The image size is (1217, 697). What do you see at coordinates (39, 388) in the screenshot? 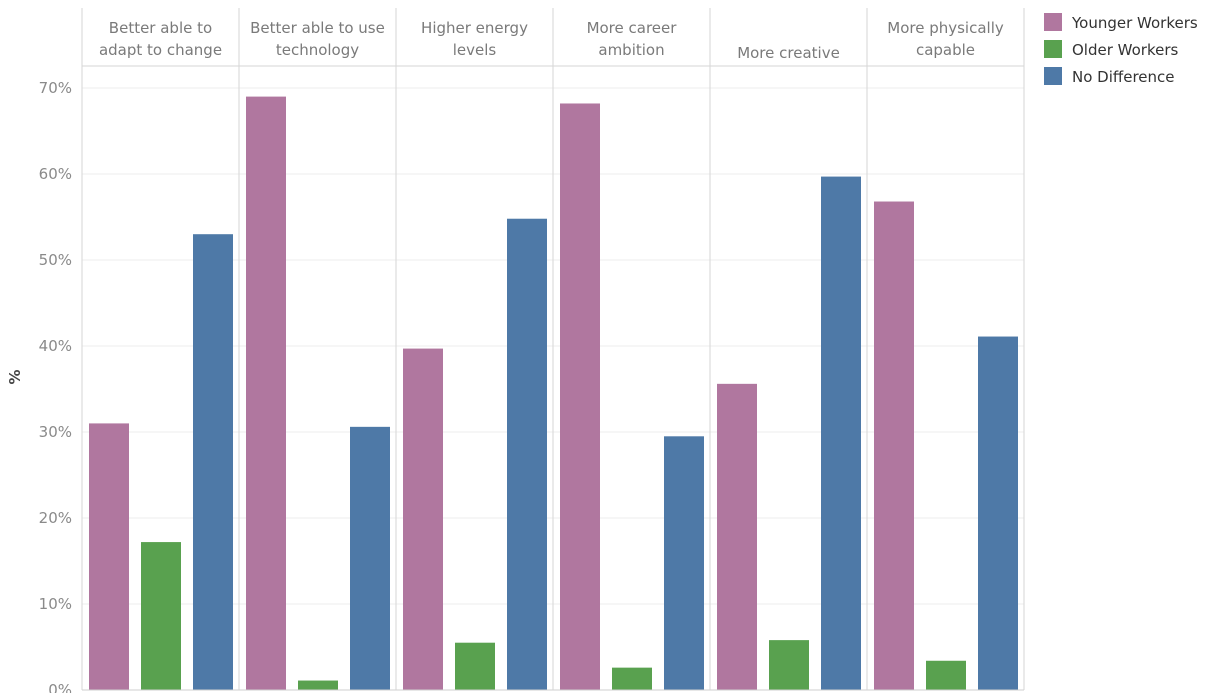
I see `y-axis: % 0% 10% 20% 30% 40% 50% 60% 70%` at bounding box center [39, 388].